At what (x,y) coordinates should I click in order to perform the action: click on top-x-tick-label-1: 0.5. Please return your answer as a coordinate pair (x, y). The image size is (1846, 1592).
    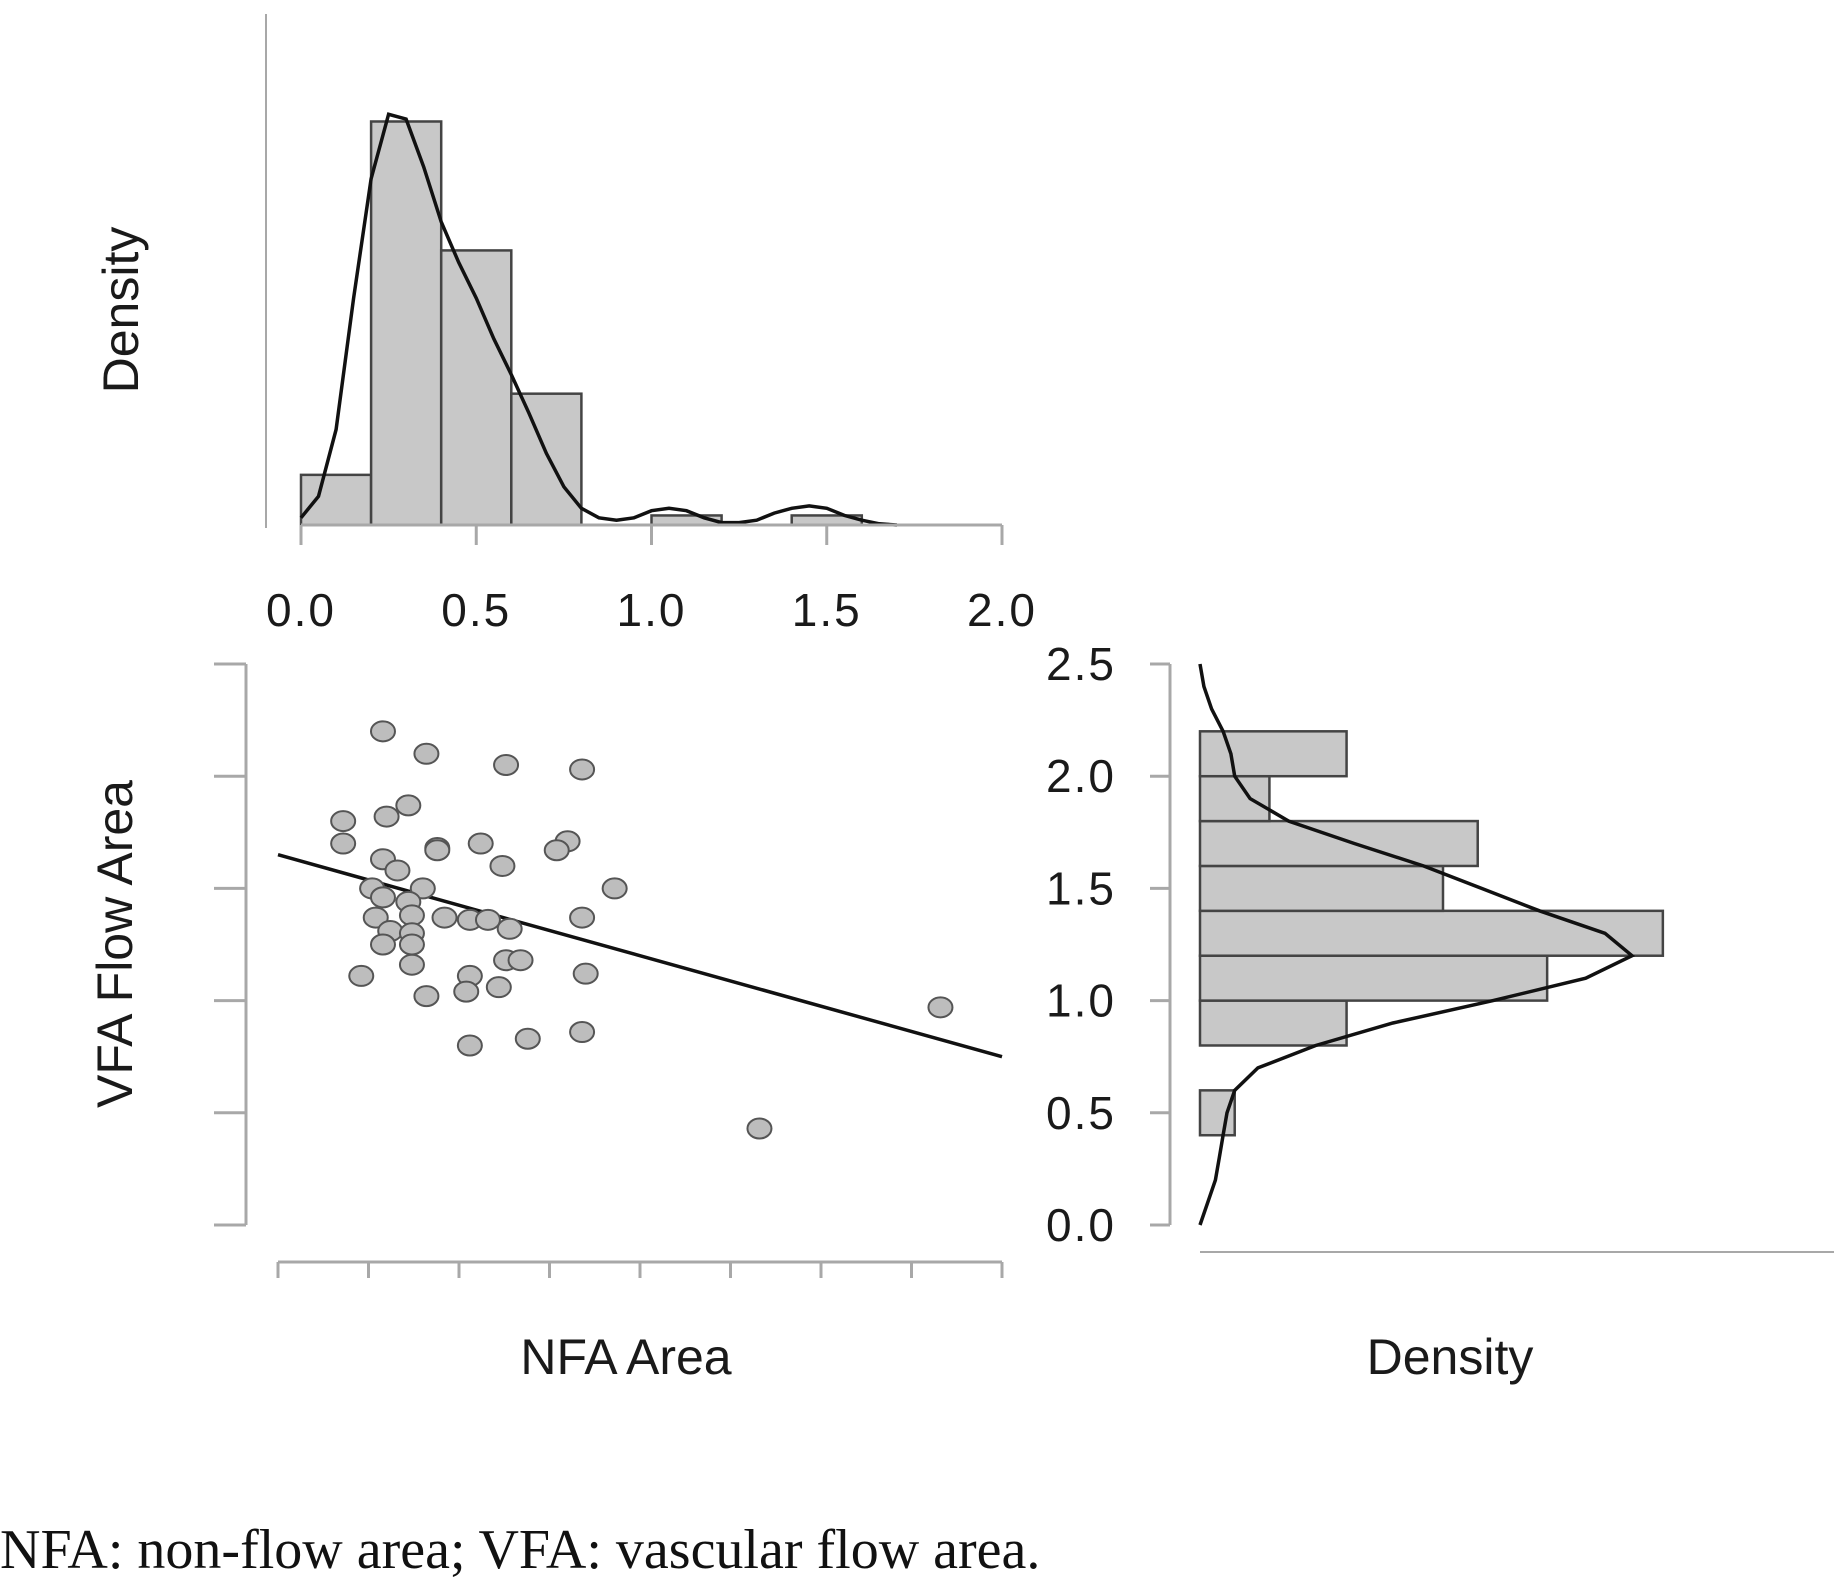
    Looking at the image, I should click on (476, 610).